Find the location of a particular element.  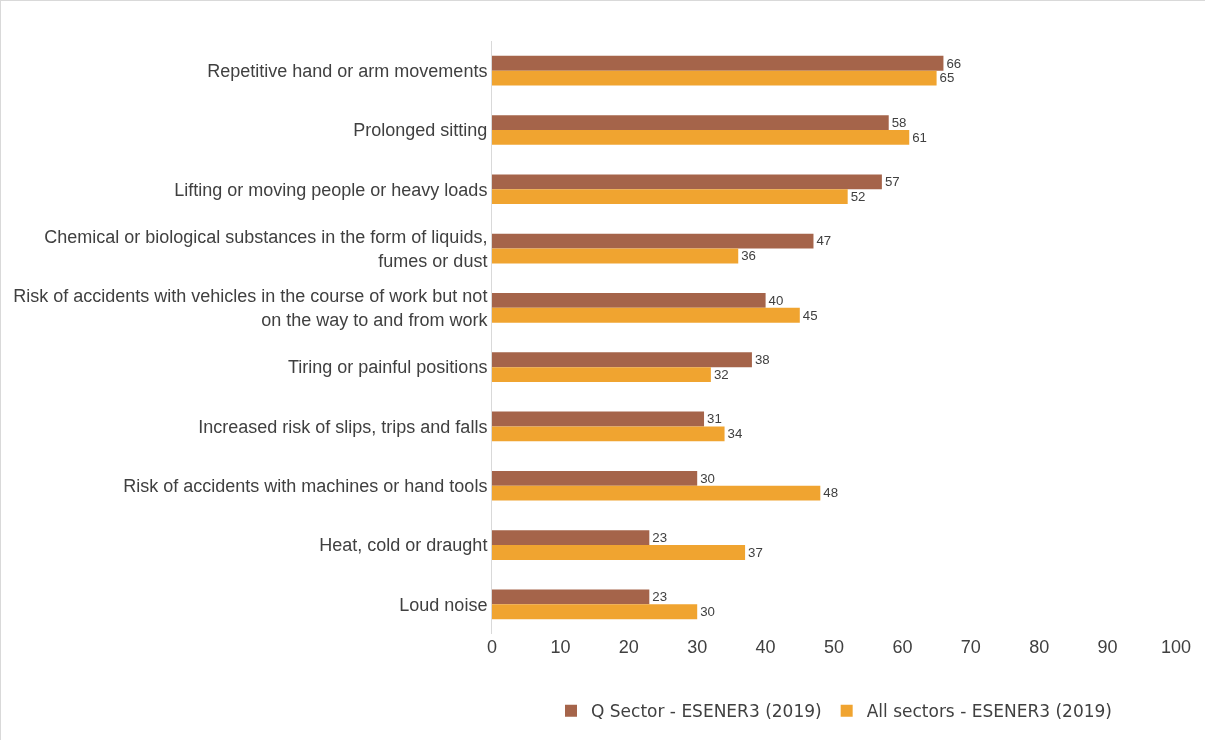

y-tick-label: Repetitive hand or arm movements is located at coordinates (347, 70).